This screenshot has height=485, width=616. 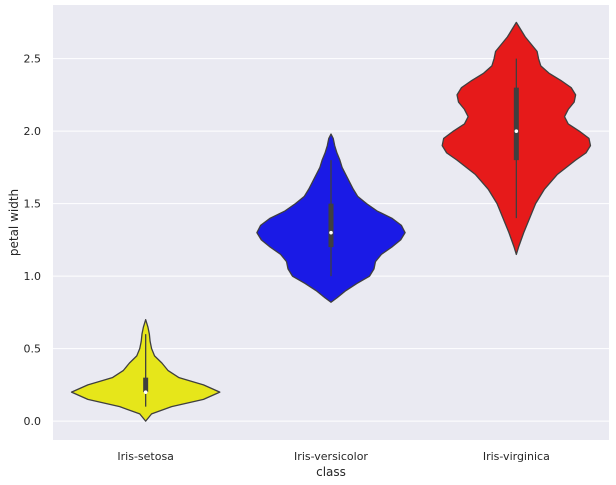 I want to click on y-tick-label: 0.5, so click(x=33, y=349).